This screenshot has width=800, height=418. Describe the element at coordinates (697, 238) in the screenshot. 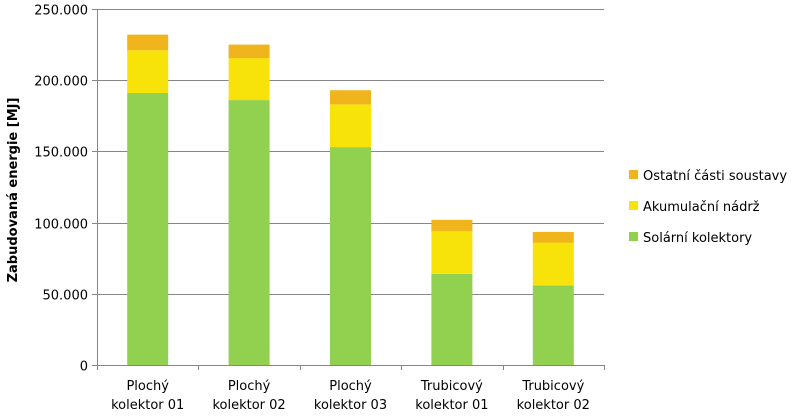

I see `legend-label: Solární kolektory` at that location.